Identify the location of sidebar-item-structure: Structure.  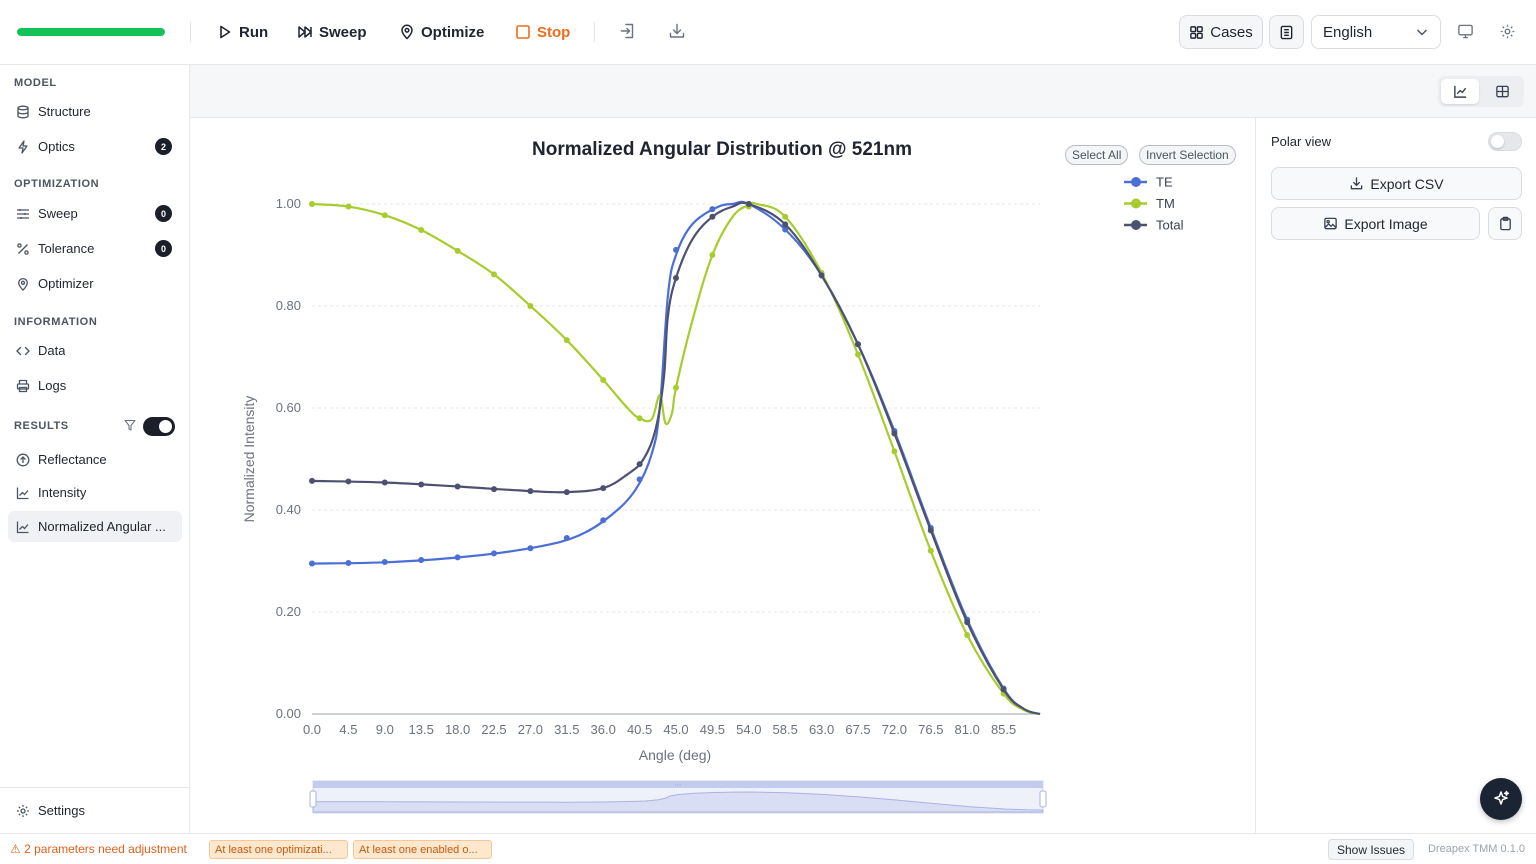
(95, 111).